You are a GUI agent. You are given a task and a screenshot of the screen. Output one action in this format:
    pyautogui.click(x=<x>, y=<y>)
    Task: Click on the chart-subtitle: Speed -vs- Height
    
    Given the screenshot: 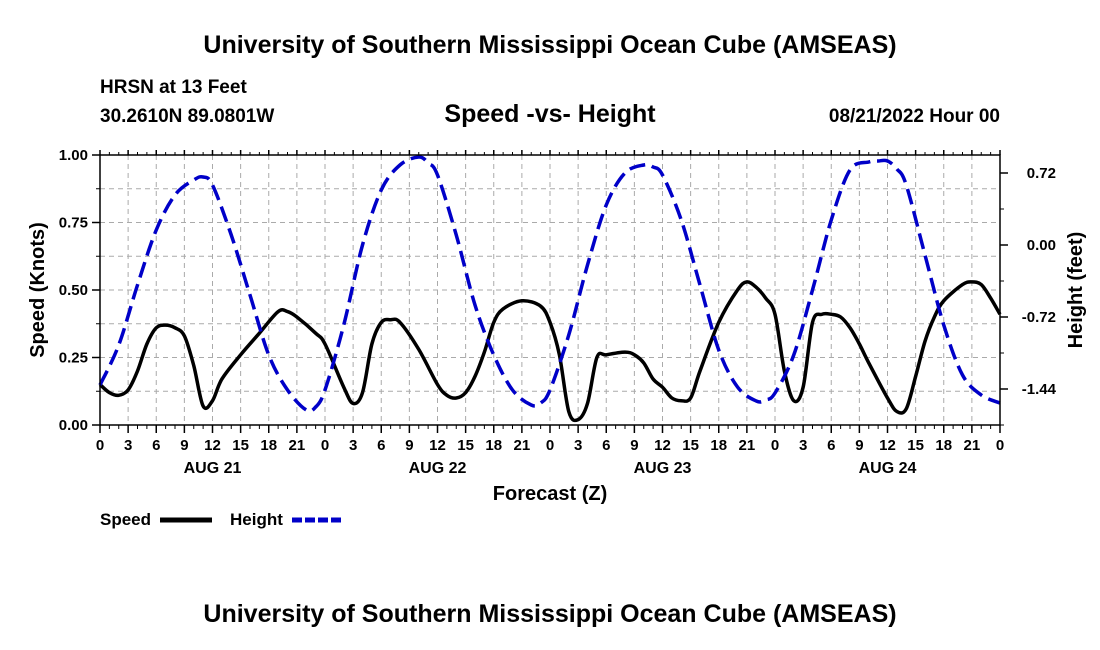 What is the action you would take?
    pyautogui.click(x=550, y=114)
    